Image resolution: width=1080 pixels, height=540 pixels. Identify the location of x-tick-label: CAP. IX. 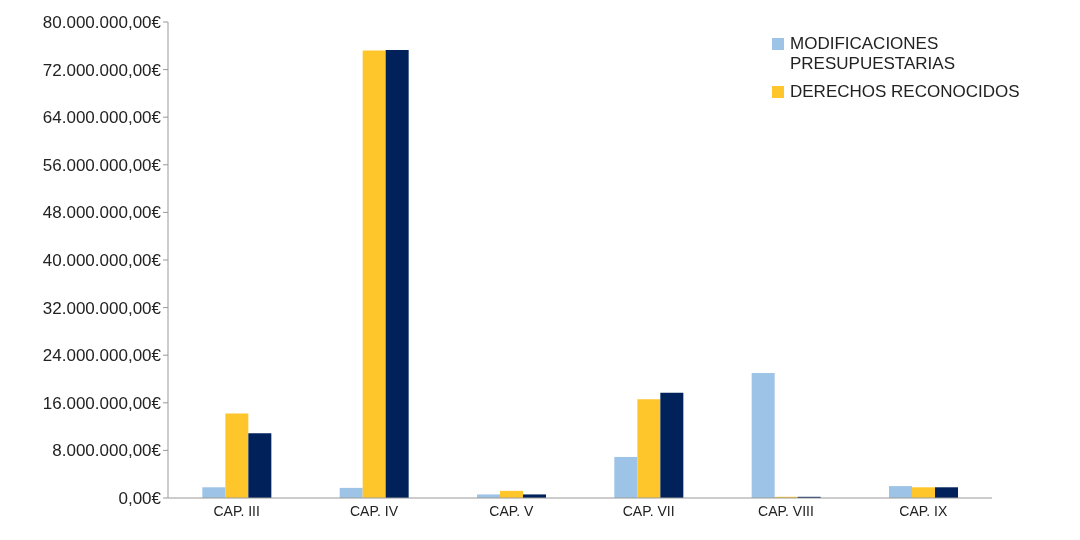
(923, 510).